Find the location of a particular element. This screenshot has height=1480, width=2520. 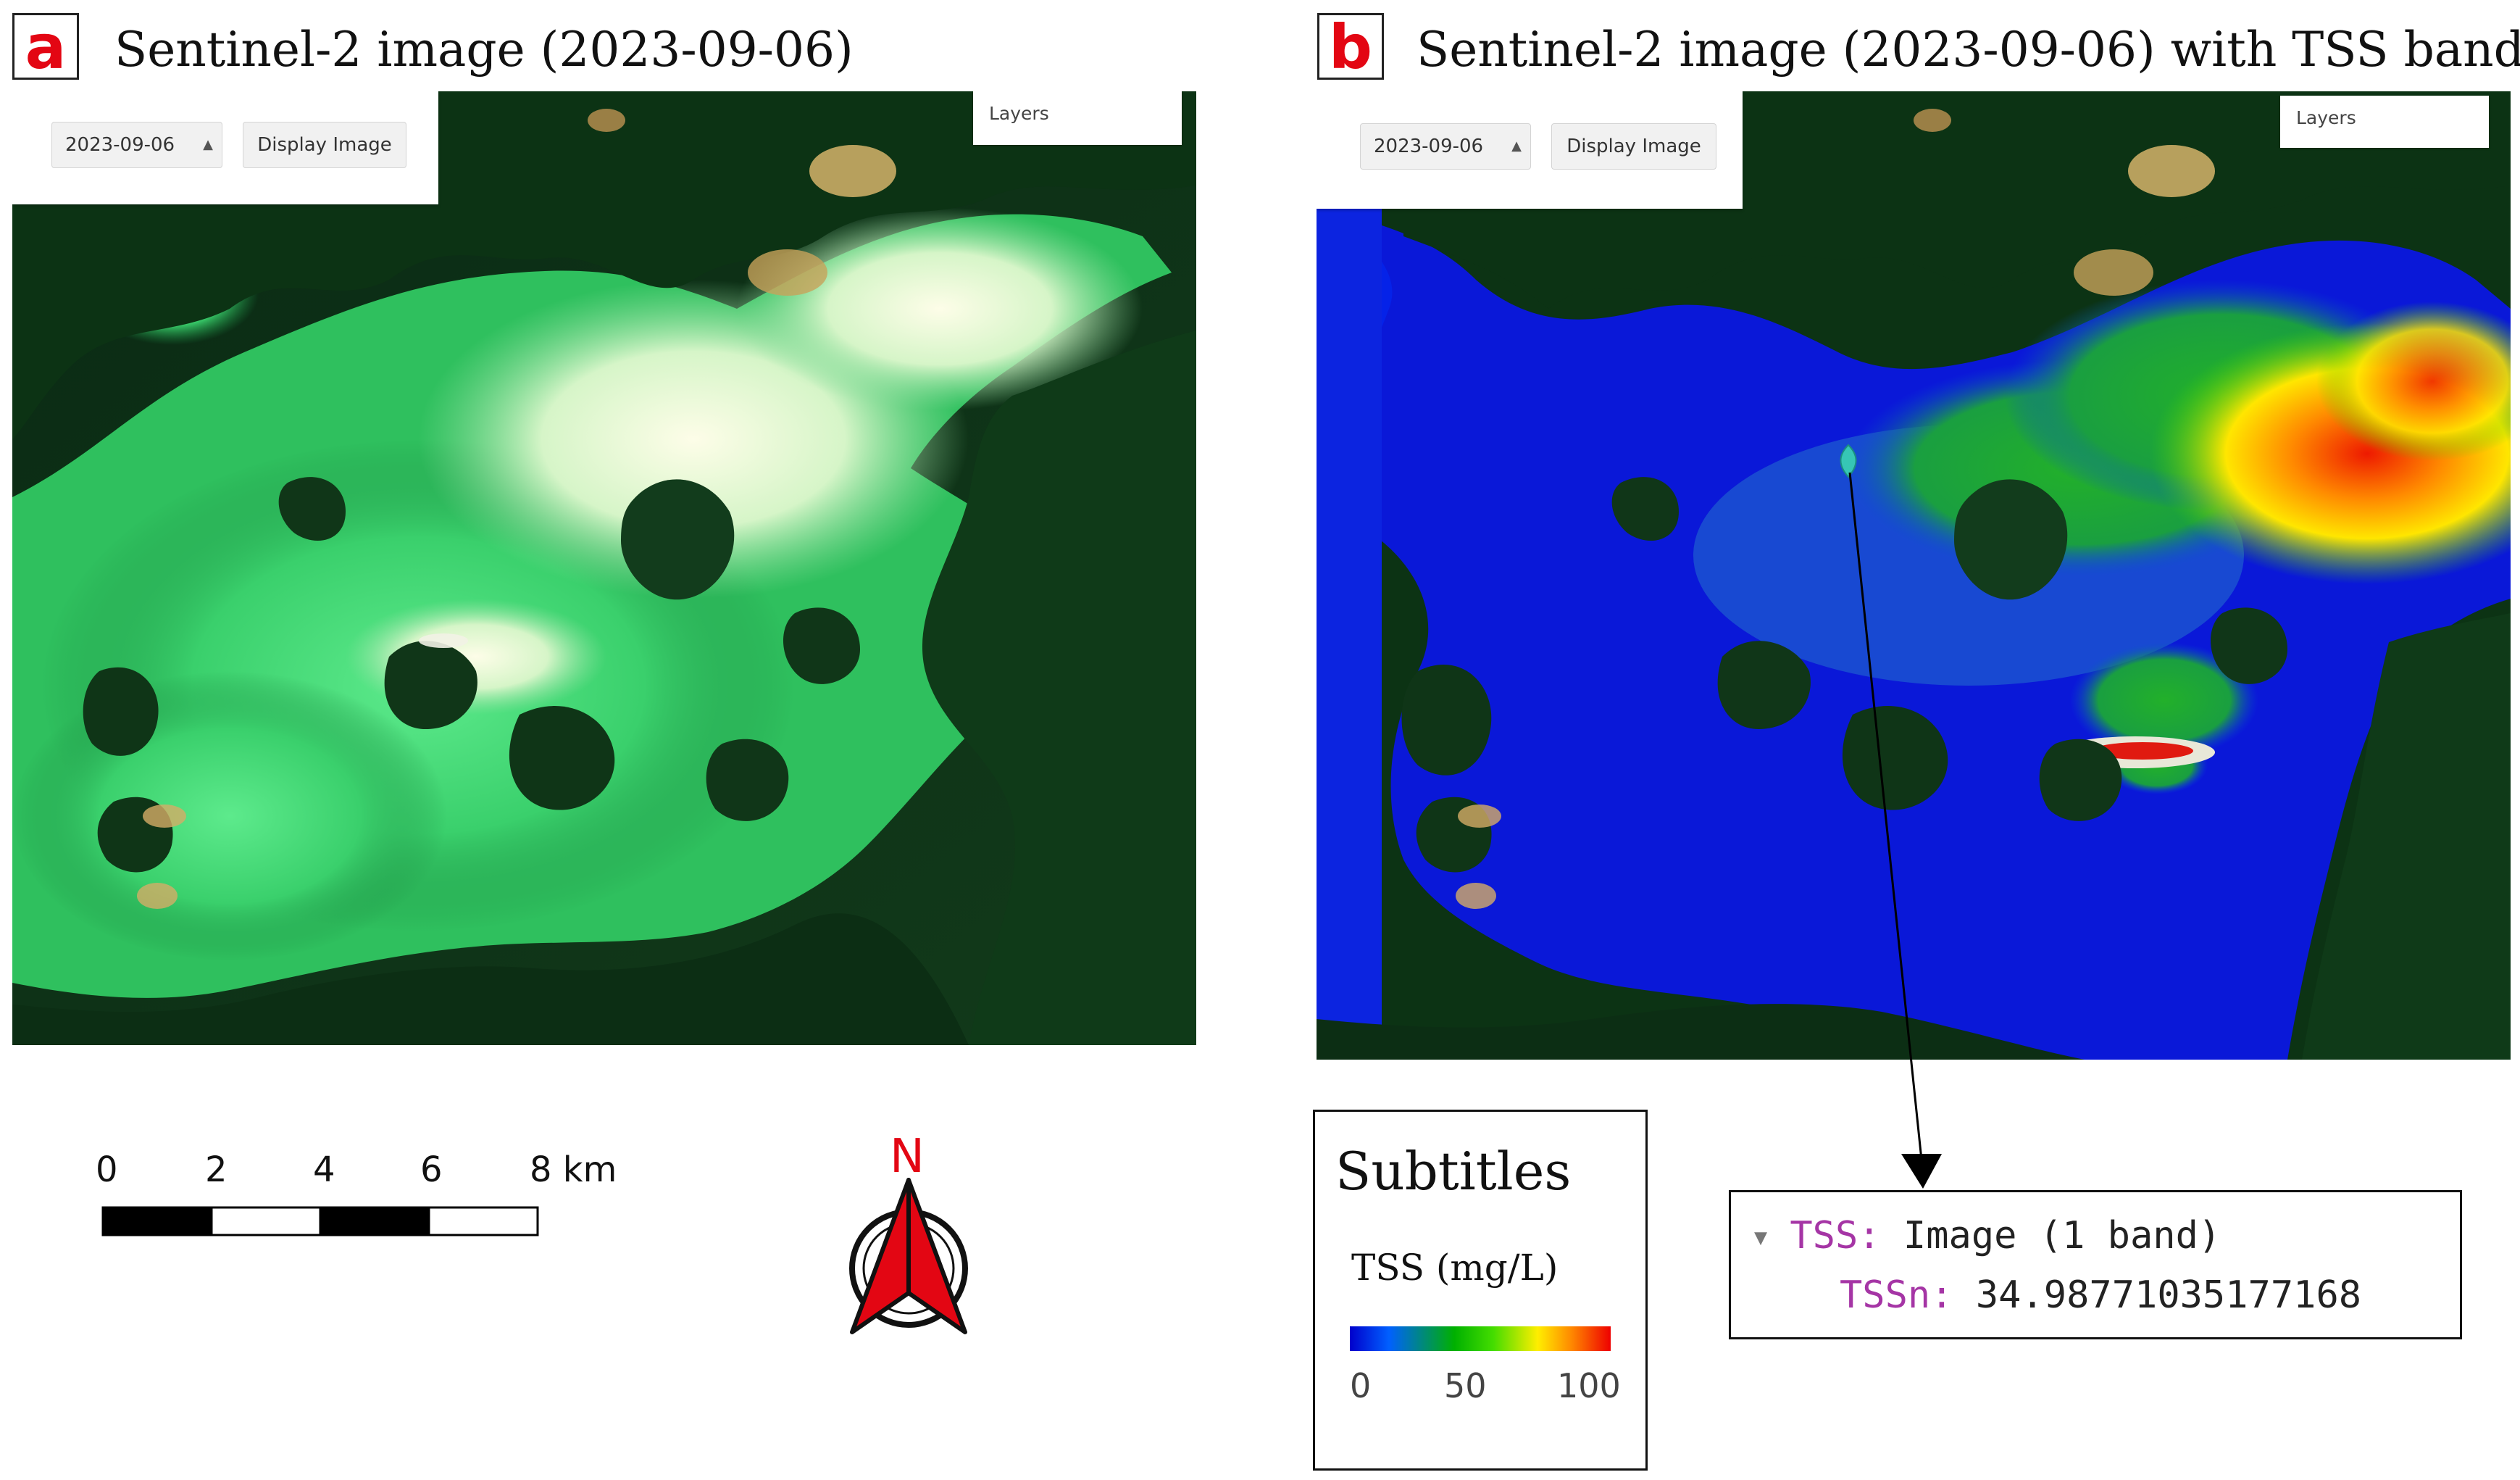

scale-tick-label: 0 is located at coordinates (107, 1170).